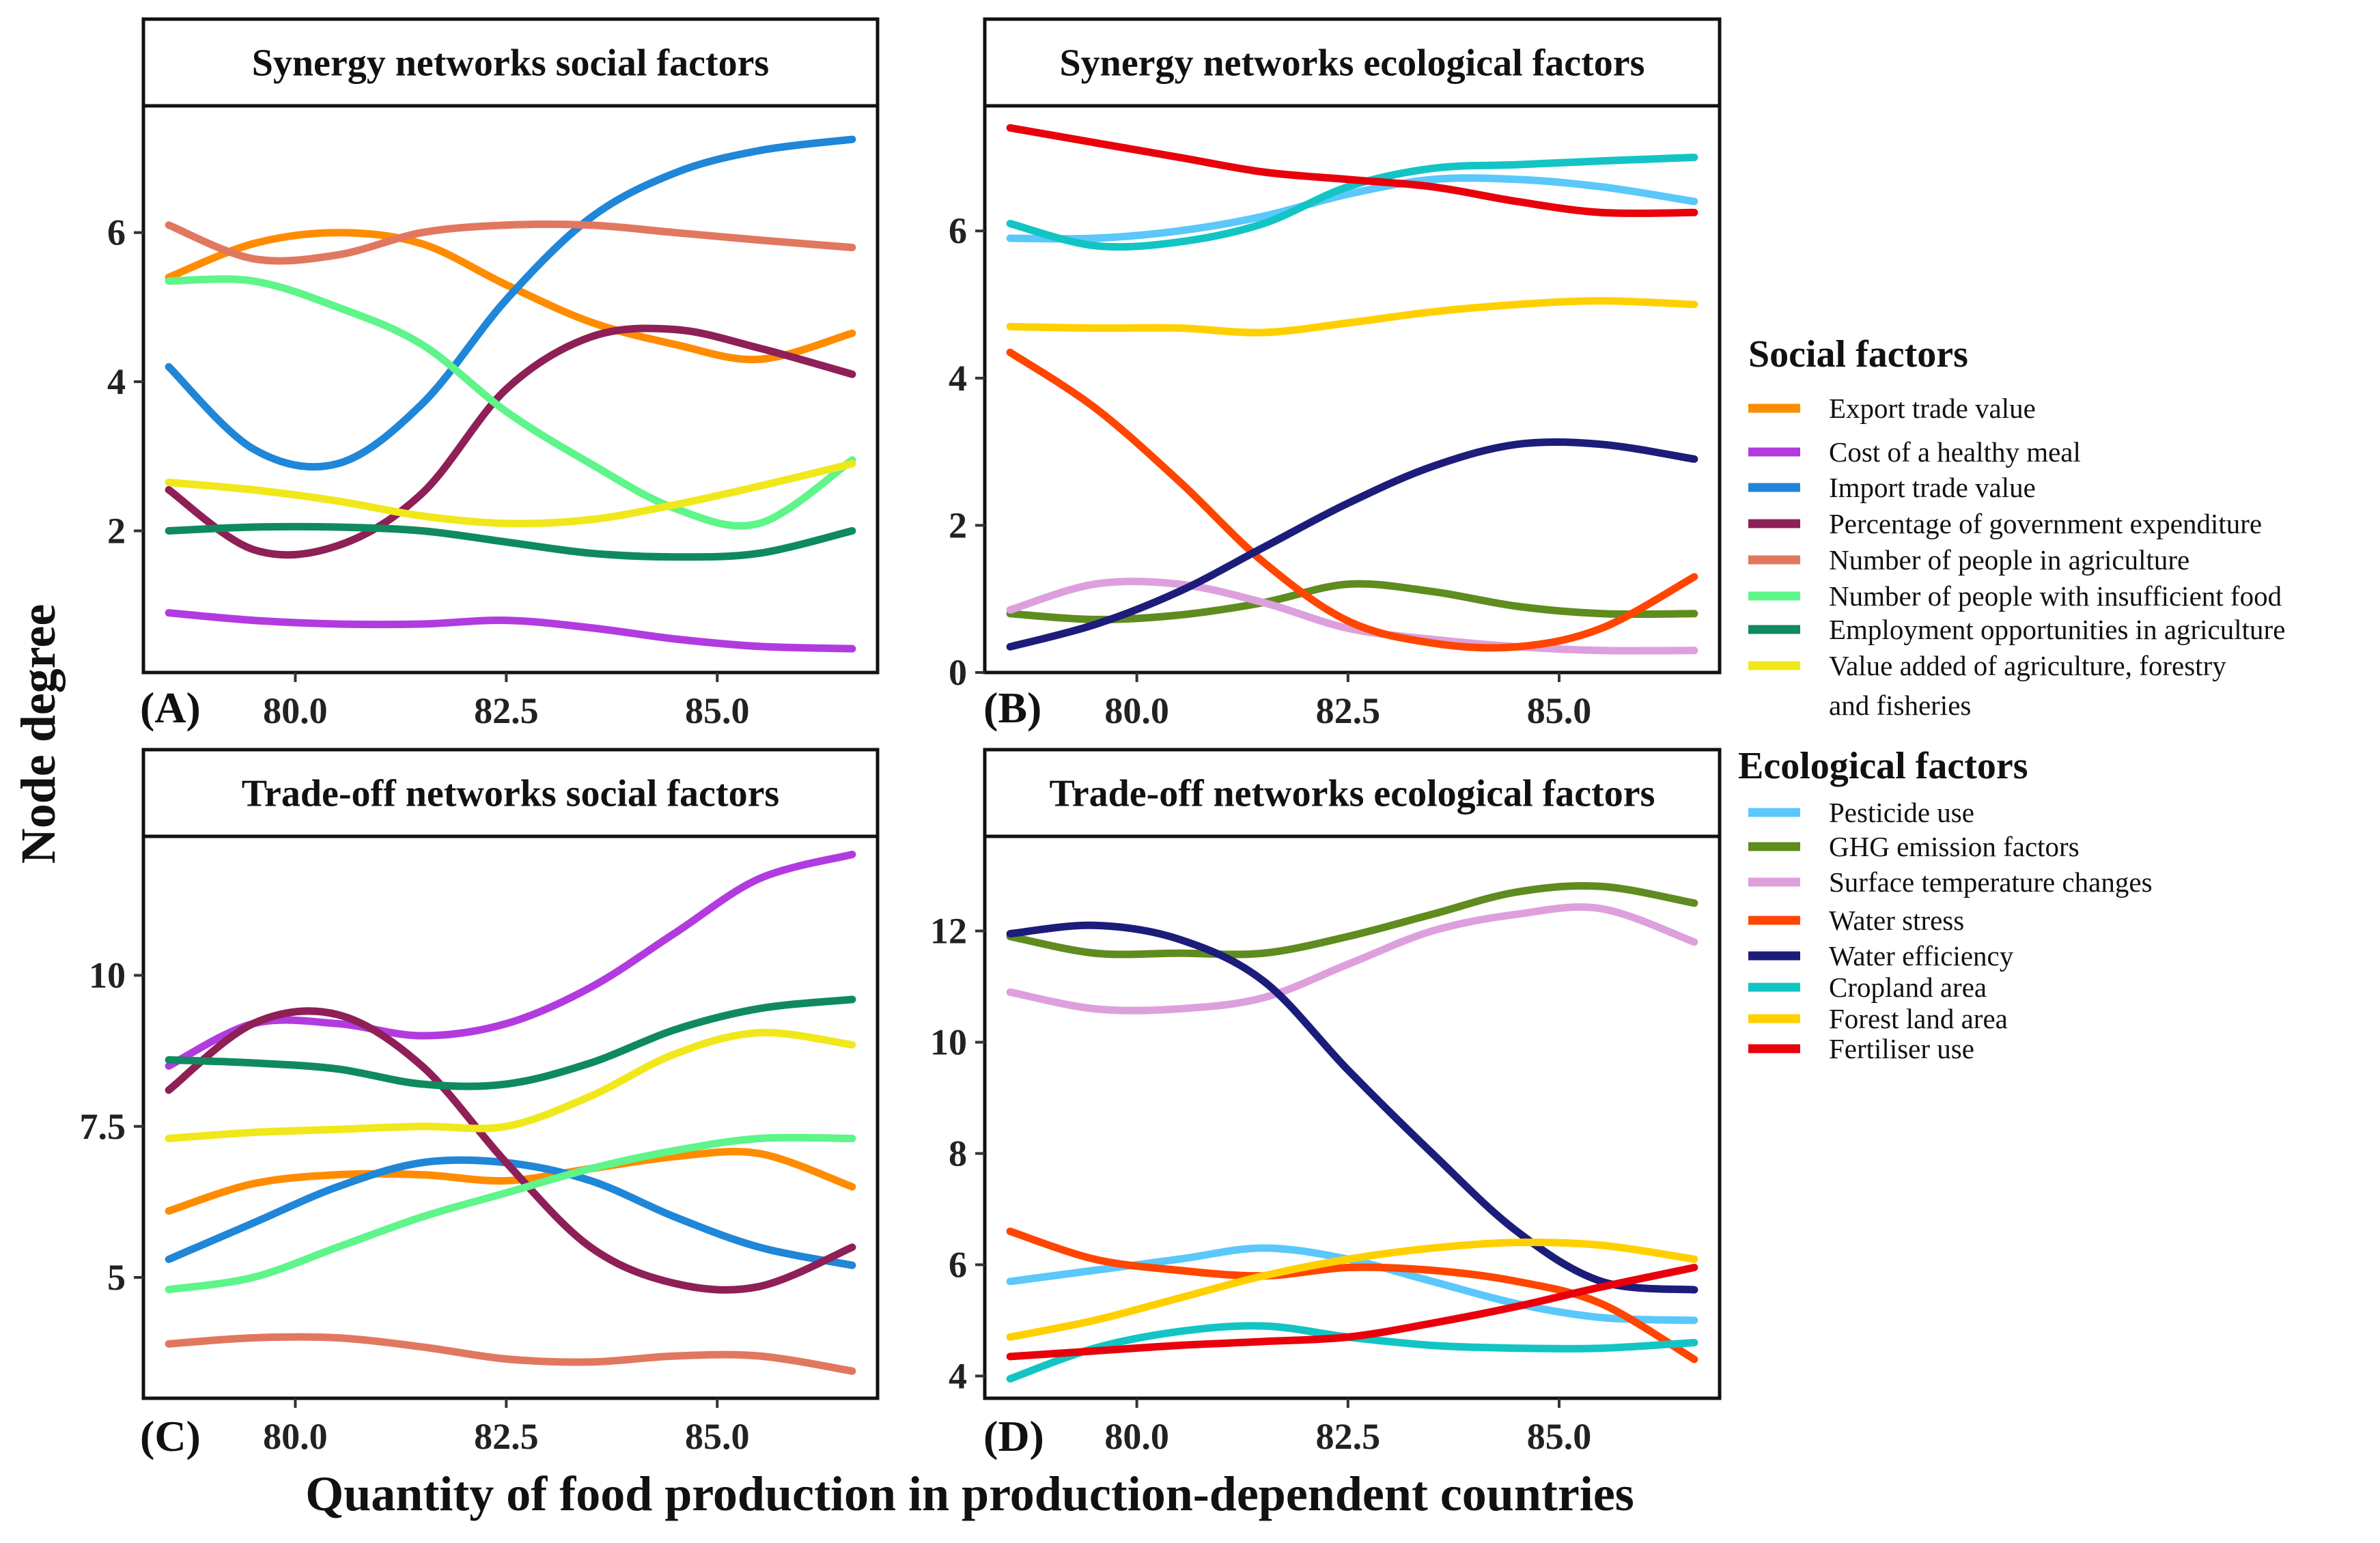 The width and height of the screenshot is (2380, 1543). What do you see at coordinates (1883, 766) in the screenshot?
I see `legend-ecological-title: Ecological factors` at bounding box center [1883, 766].